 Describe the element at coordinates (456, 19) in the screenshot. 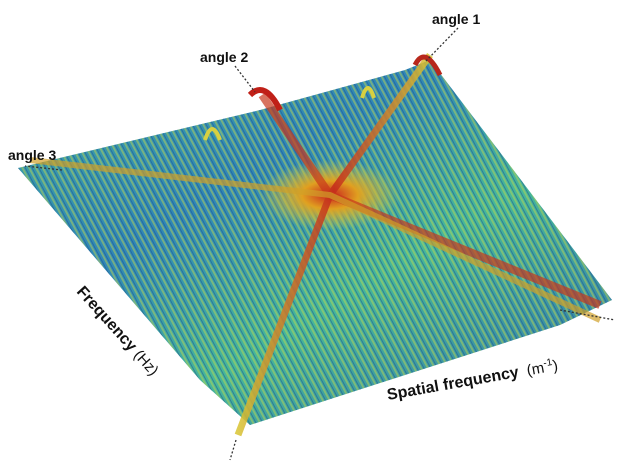

I see `angle-label: angle 1` at that location.